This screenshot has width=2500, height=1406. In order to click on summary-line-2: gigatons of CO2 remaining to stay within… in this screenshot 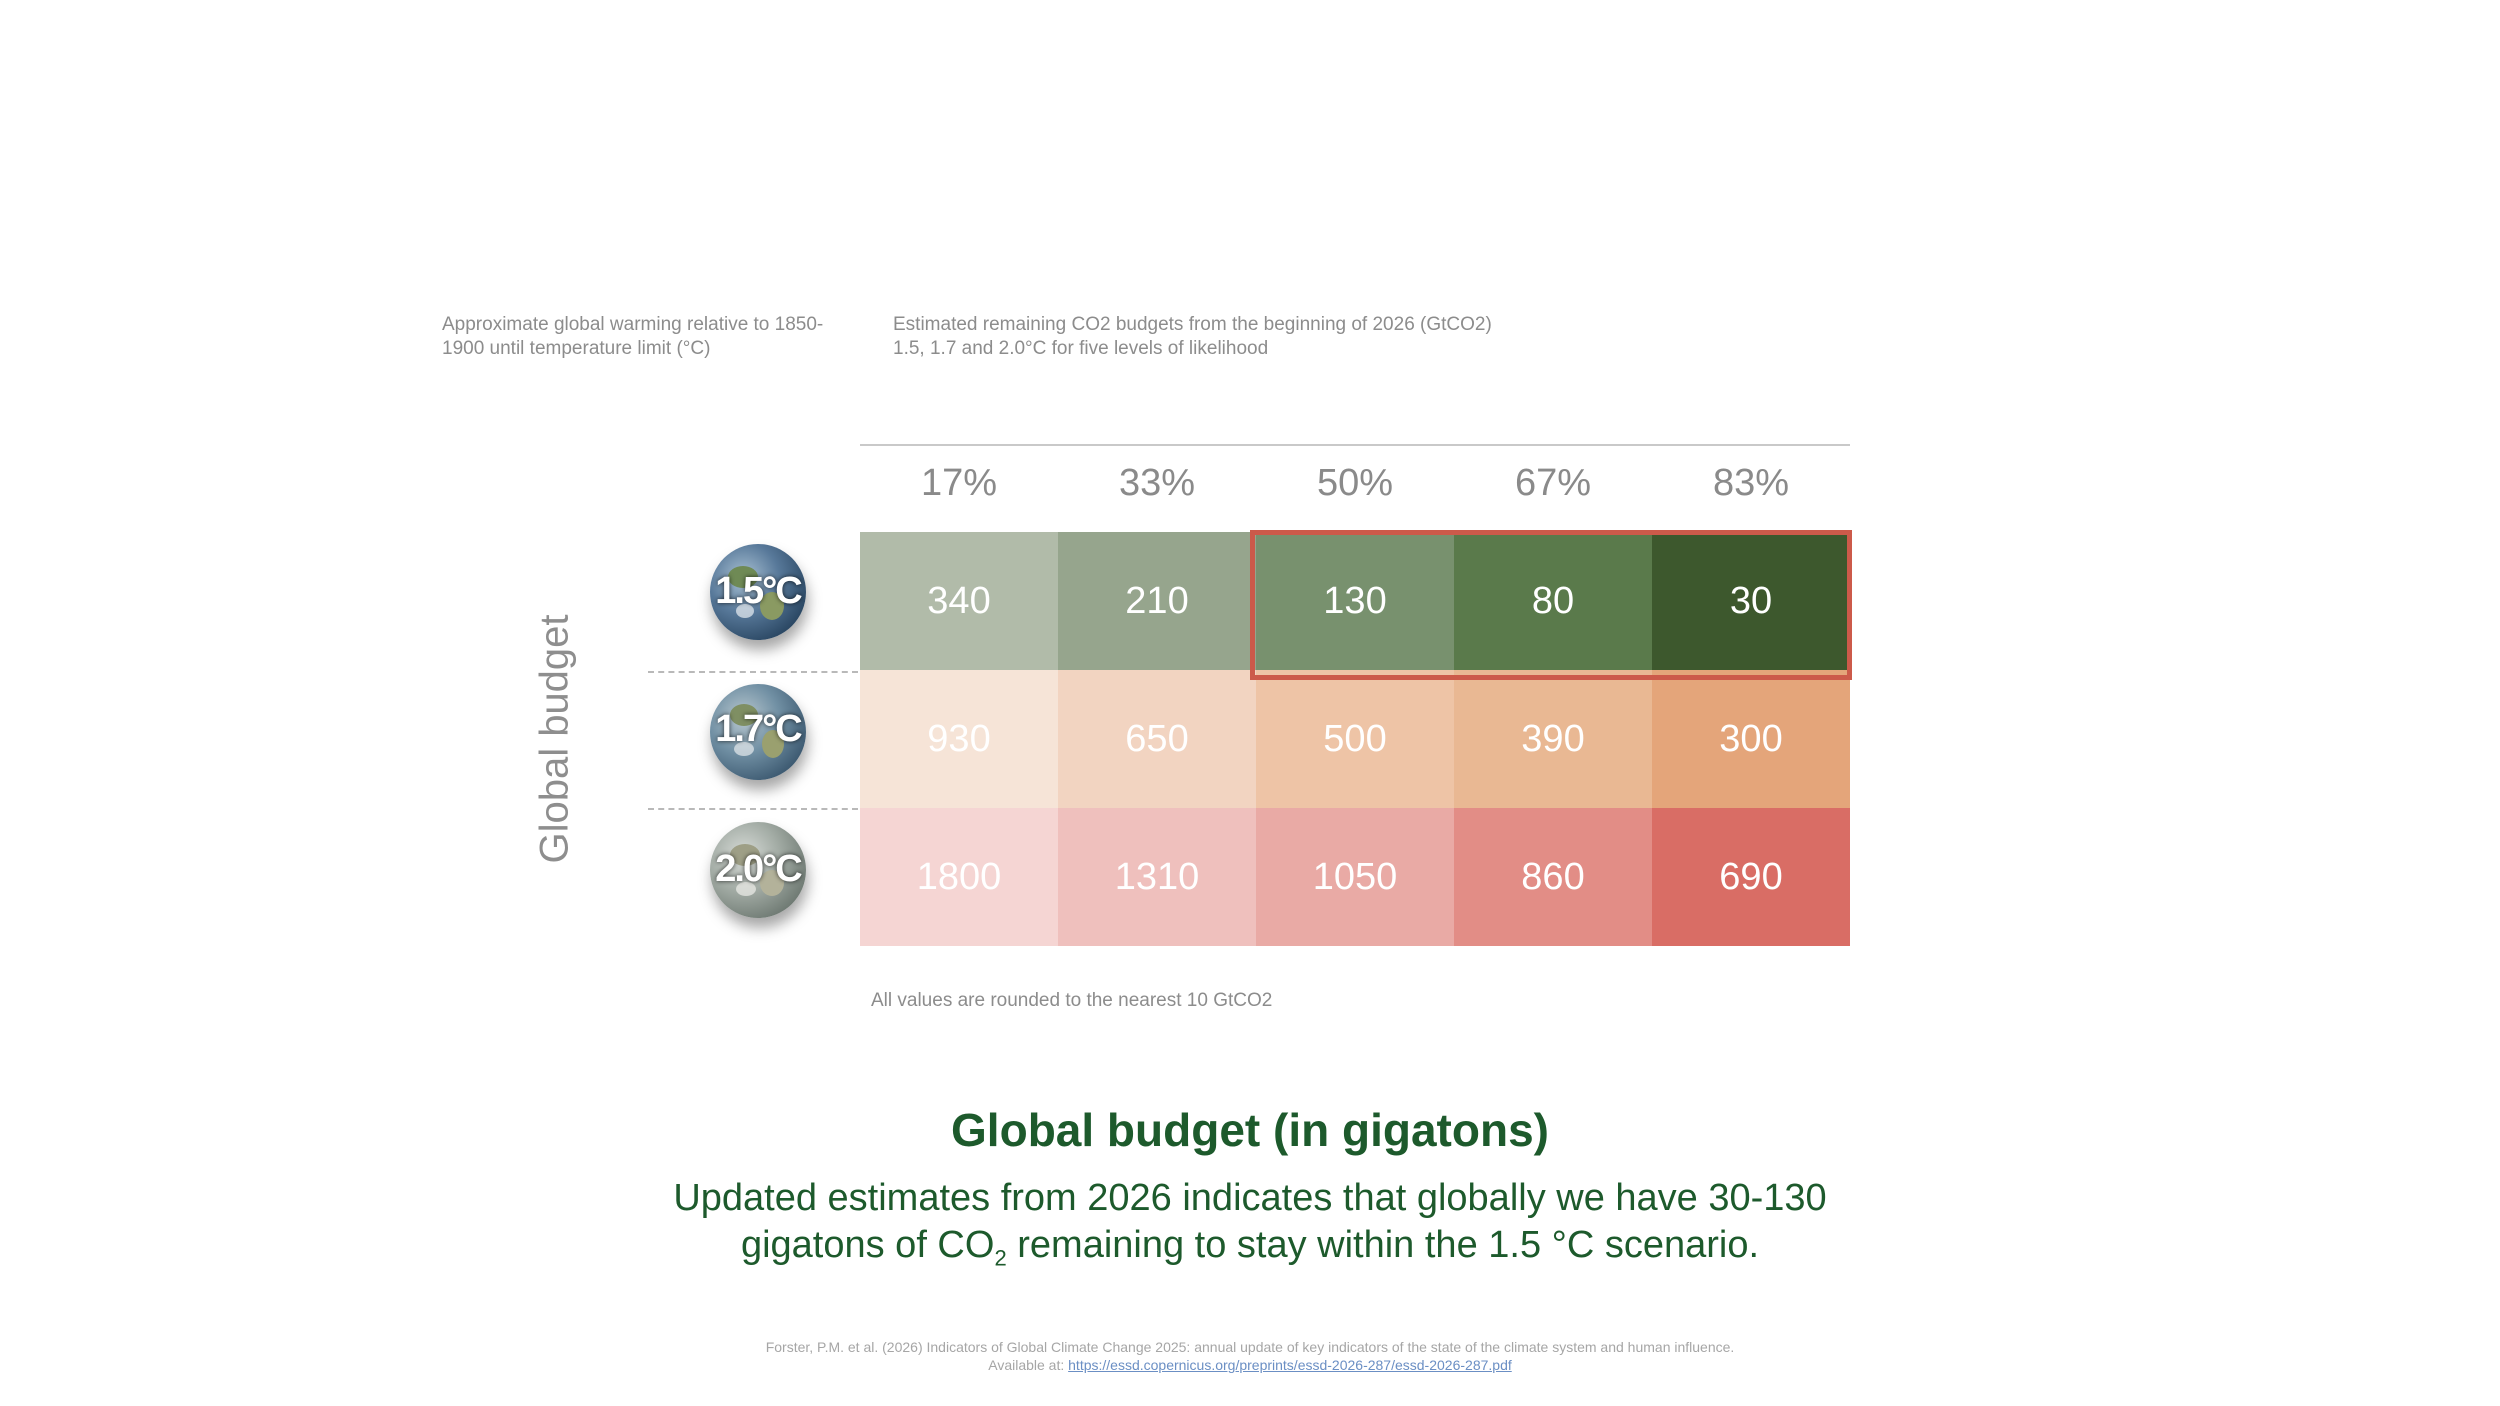, I will do `click(1250, 1252)`.